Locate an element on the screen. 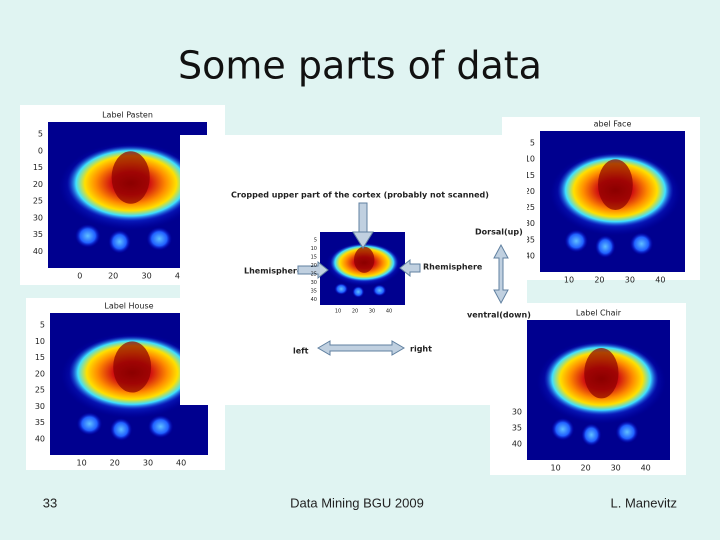 Image resolution: width=720 pixels, height=540 pixels. y-tick-label: 0 is located at coordinates (40, 150).